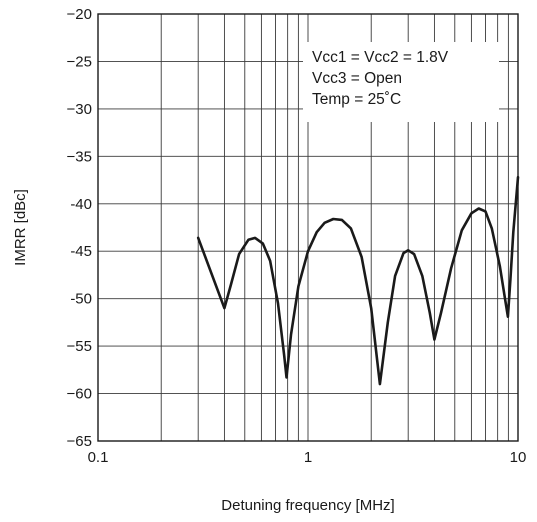 This screenshot has width=537, height=522. I want to click on annotation-text: Vcc1 = Vcc2 = 1.8V, so click(380, 57).